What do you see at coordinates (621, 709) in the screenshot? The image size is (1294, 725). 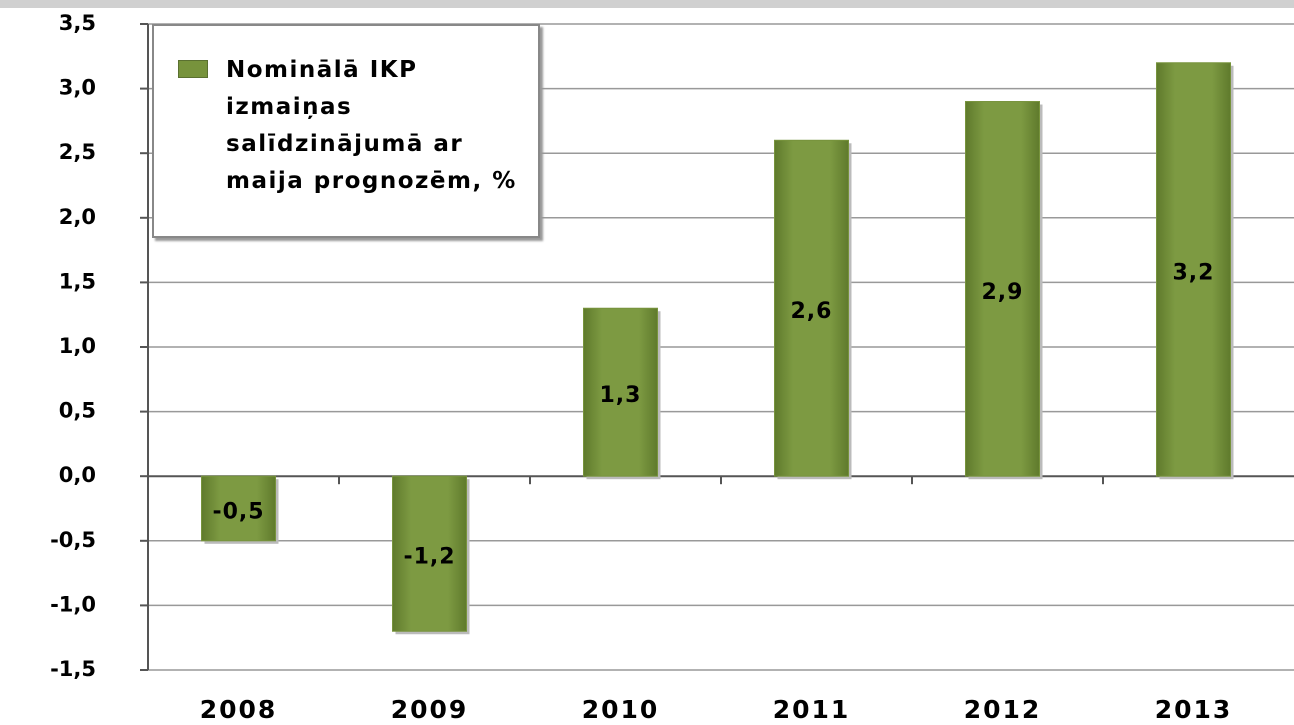 I see `x-tick-label: 2010` at bounding box center [621, 709].